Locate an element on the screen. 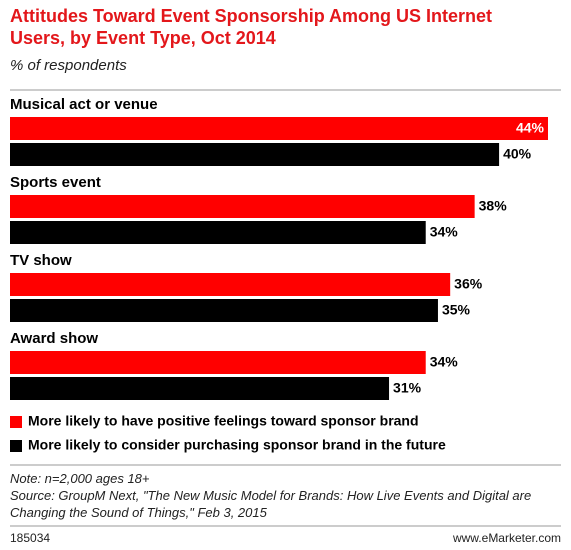 The width and height of the screenshot is (571, 550). note: Note: n=2,000 ages 18+ is located at coordinates (80, 478).